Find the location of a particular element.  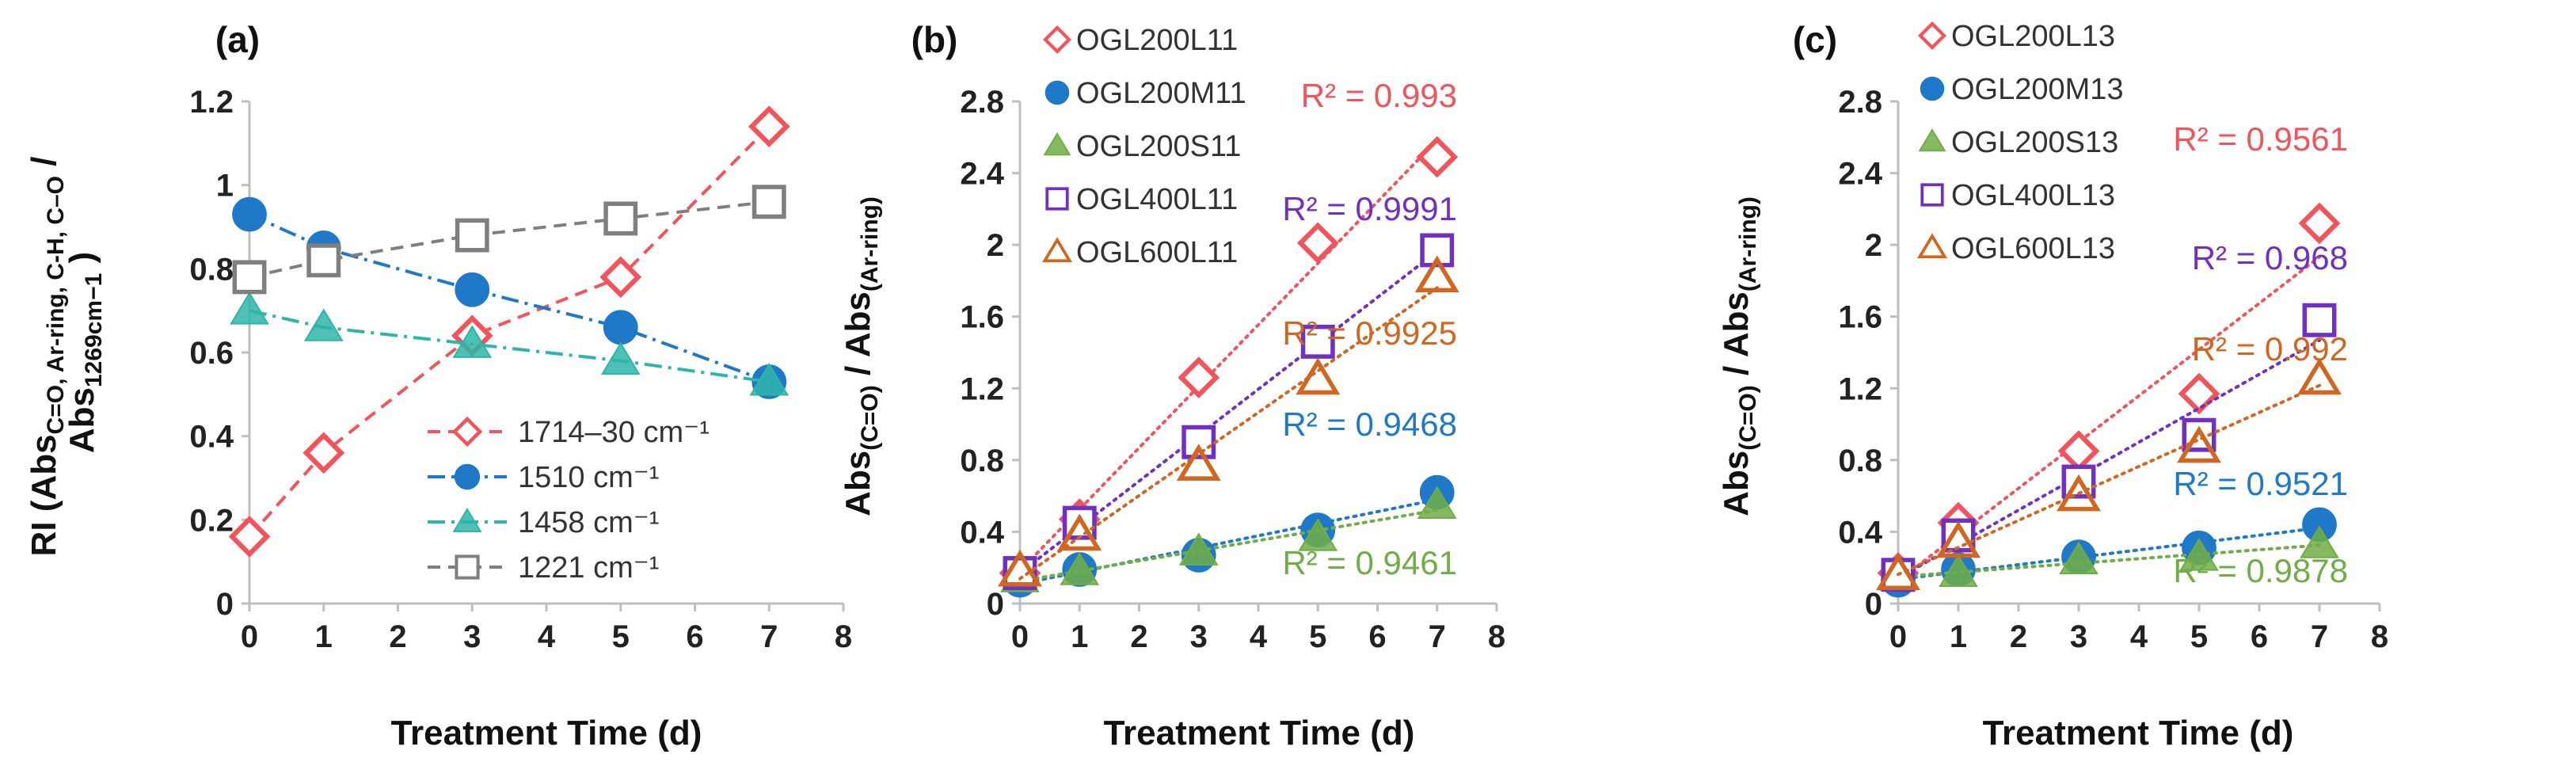

legend-entry: OGL200L13 is located at coordinates (2033, 36).